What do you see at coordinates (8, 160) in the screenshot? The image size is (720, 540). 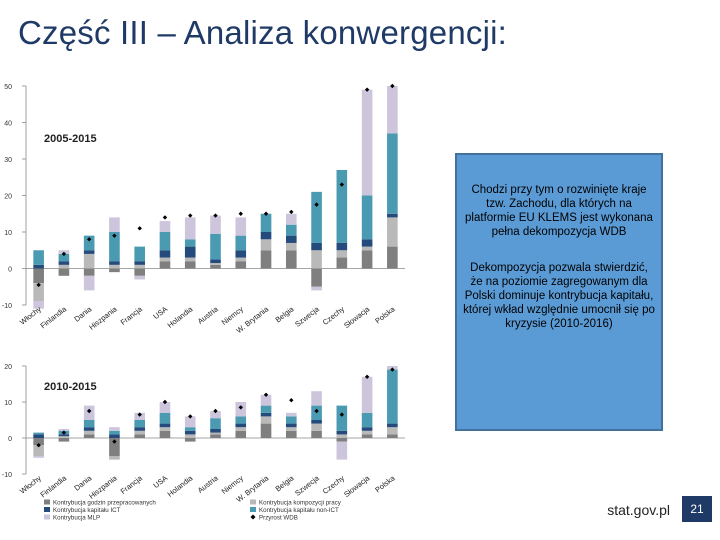 I see `y-tick-label: 30` at bounding box center [8, 160].